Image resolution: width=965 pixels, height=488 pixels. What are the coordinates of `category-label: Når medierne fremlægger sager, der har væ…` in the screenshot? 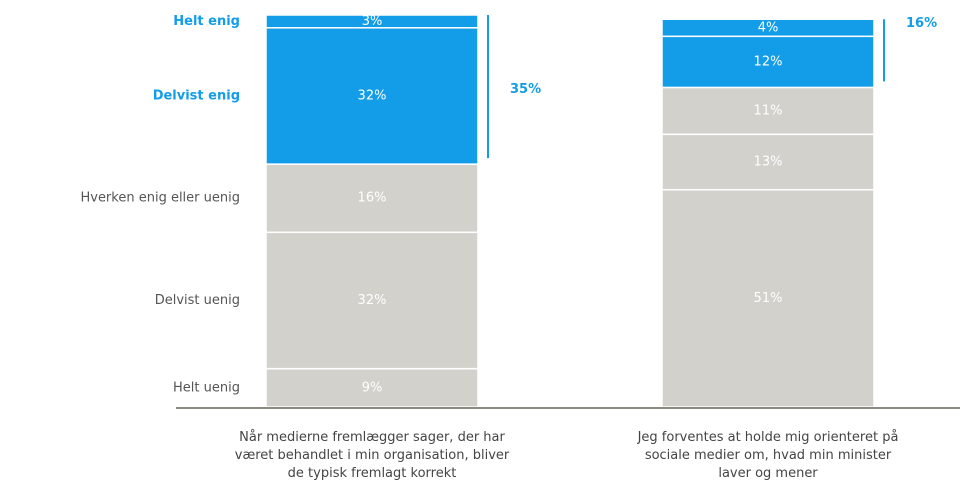 It's located at (372, 455).